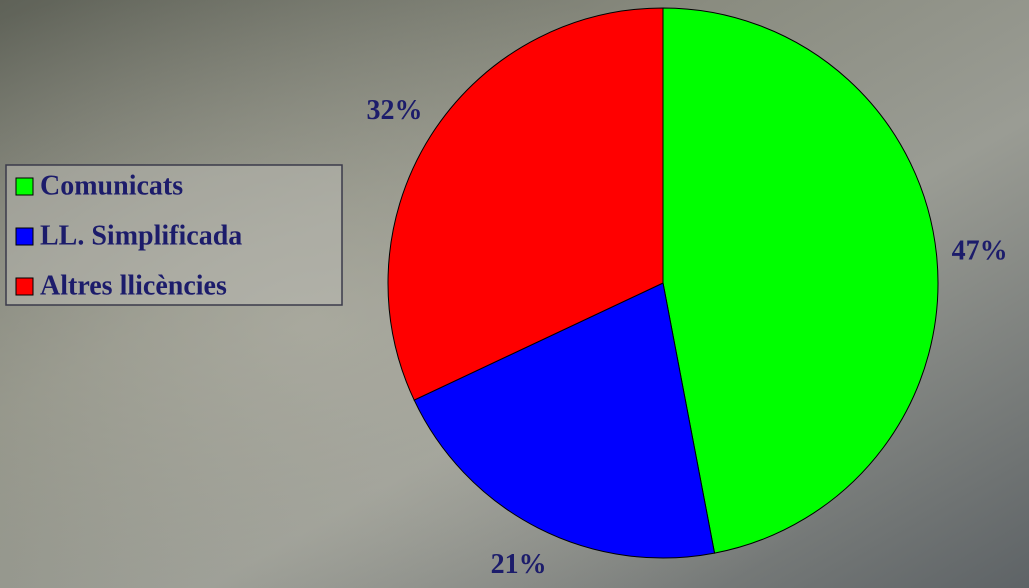 This screenshot has height=588, width=1029. Describe the element at coordinates (519, 564) in the screenshot. I see `data-label: 21%` at that location.